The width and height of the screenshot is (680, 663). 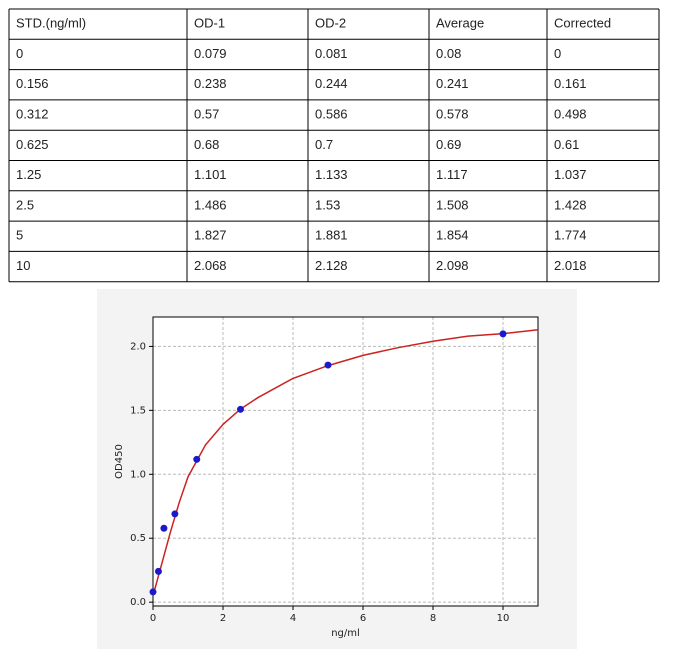 What do you see at coordinates (460, 23) in the screenshot?
I see `table-header-cell: Average` at bounding box center [460, 23].